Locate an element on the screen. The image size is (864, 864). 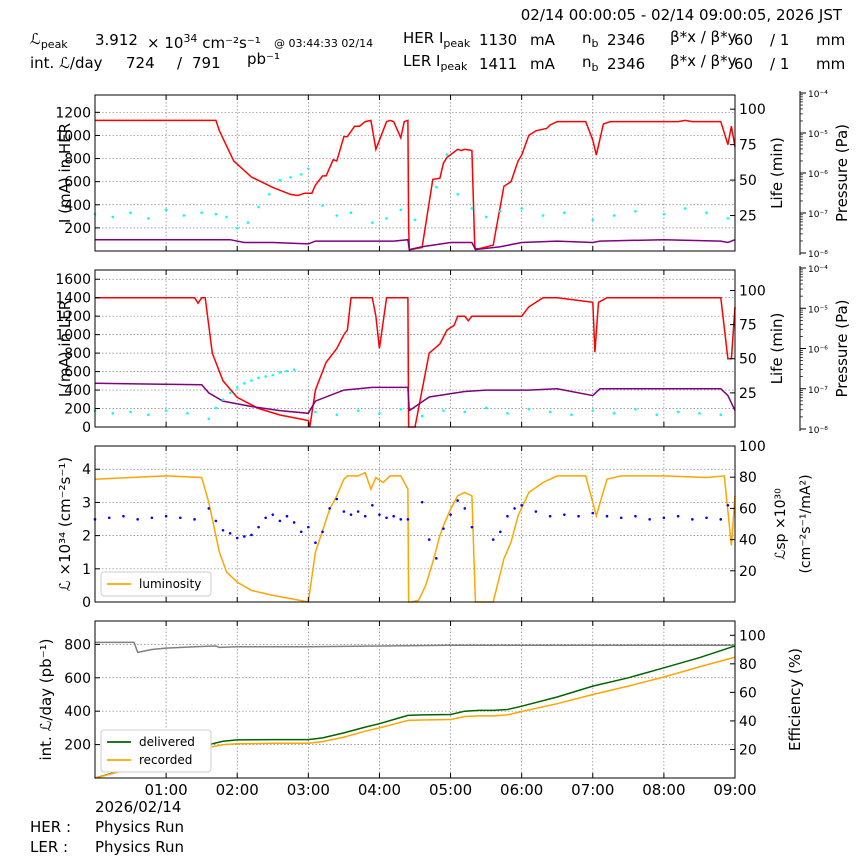
pressure-tick-label: 10⁻⁷ is located at coordinates (818, 215).